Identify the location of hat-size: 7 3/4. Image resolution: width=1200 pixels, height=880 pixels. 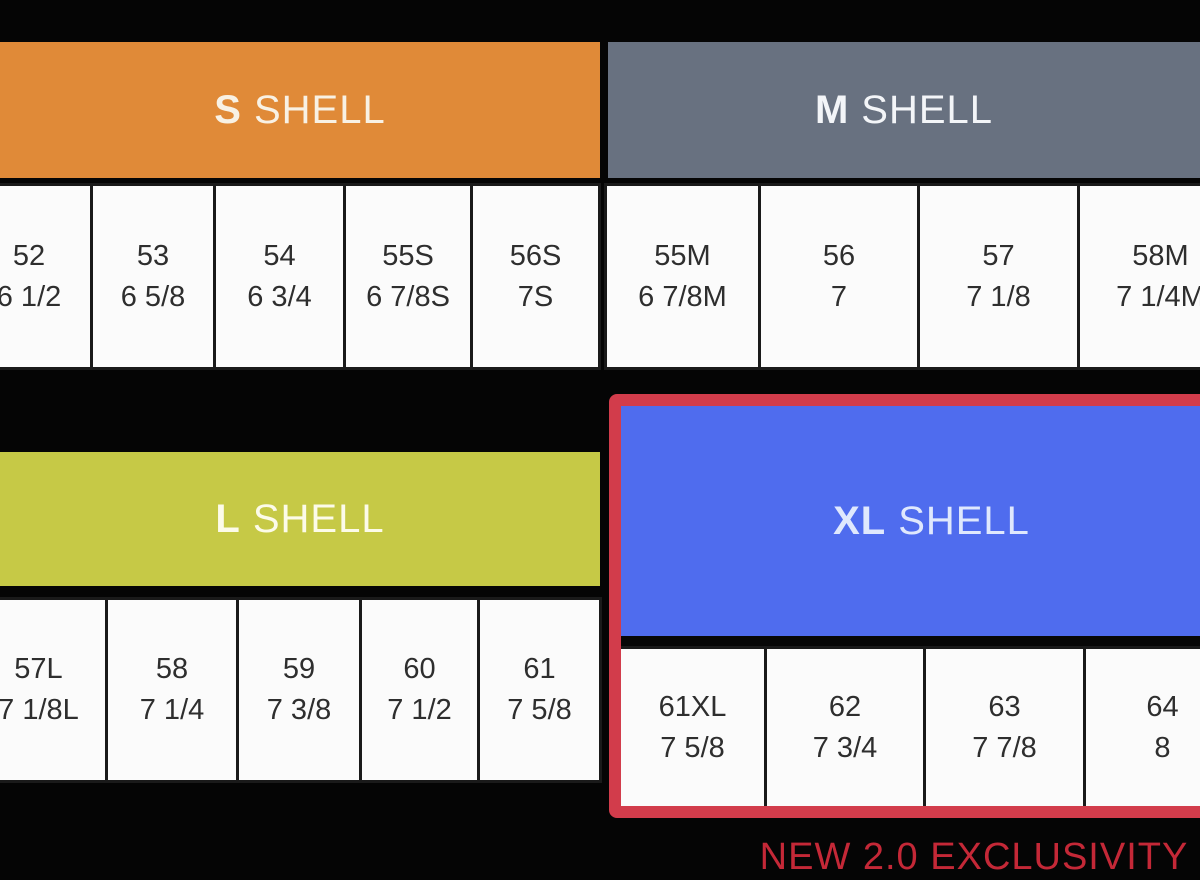
(845, 747).